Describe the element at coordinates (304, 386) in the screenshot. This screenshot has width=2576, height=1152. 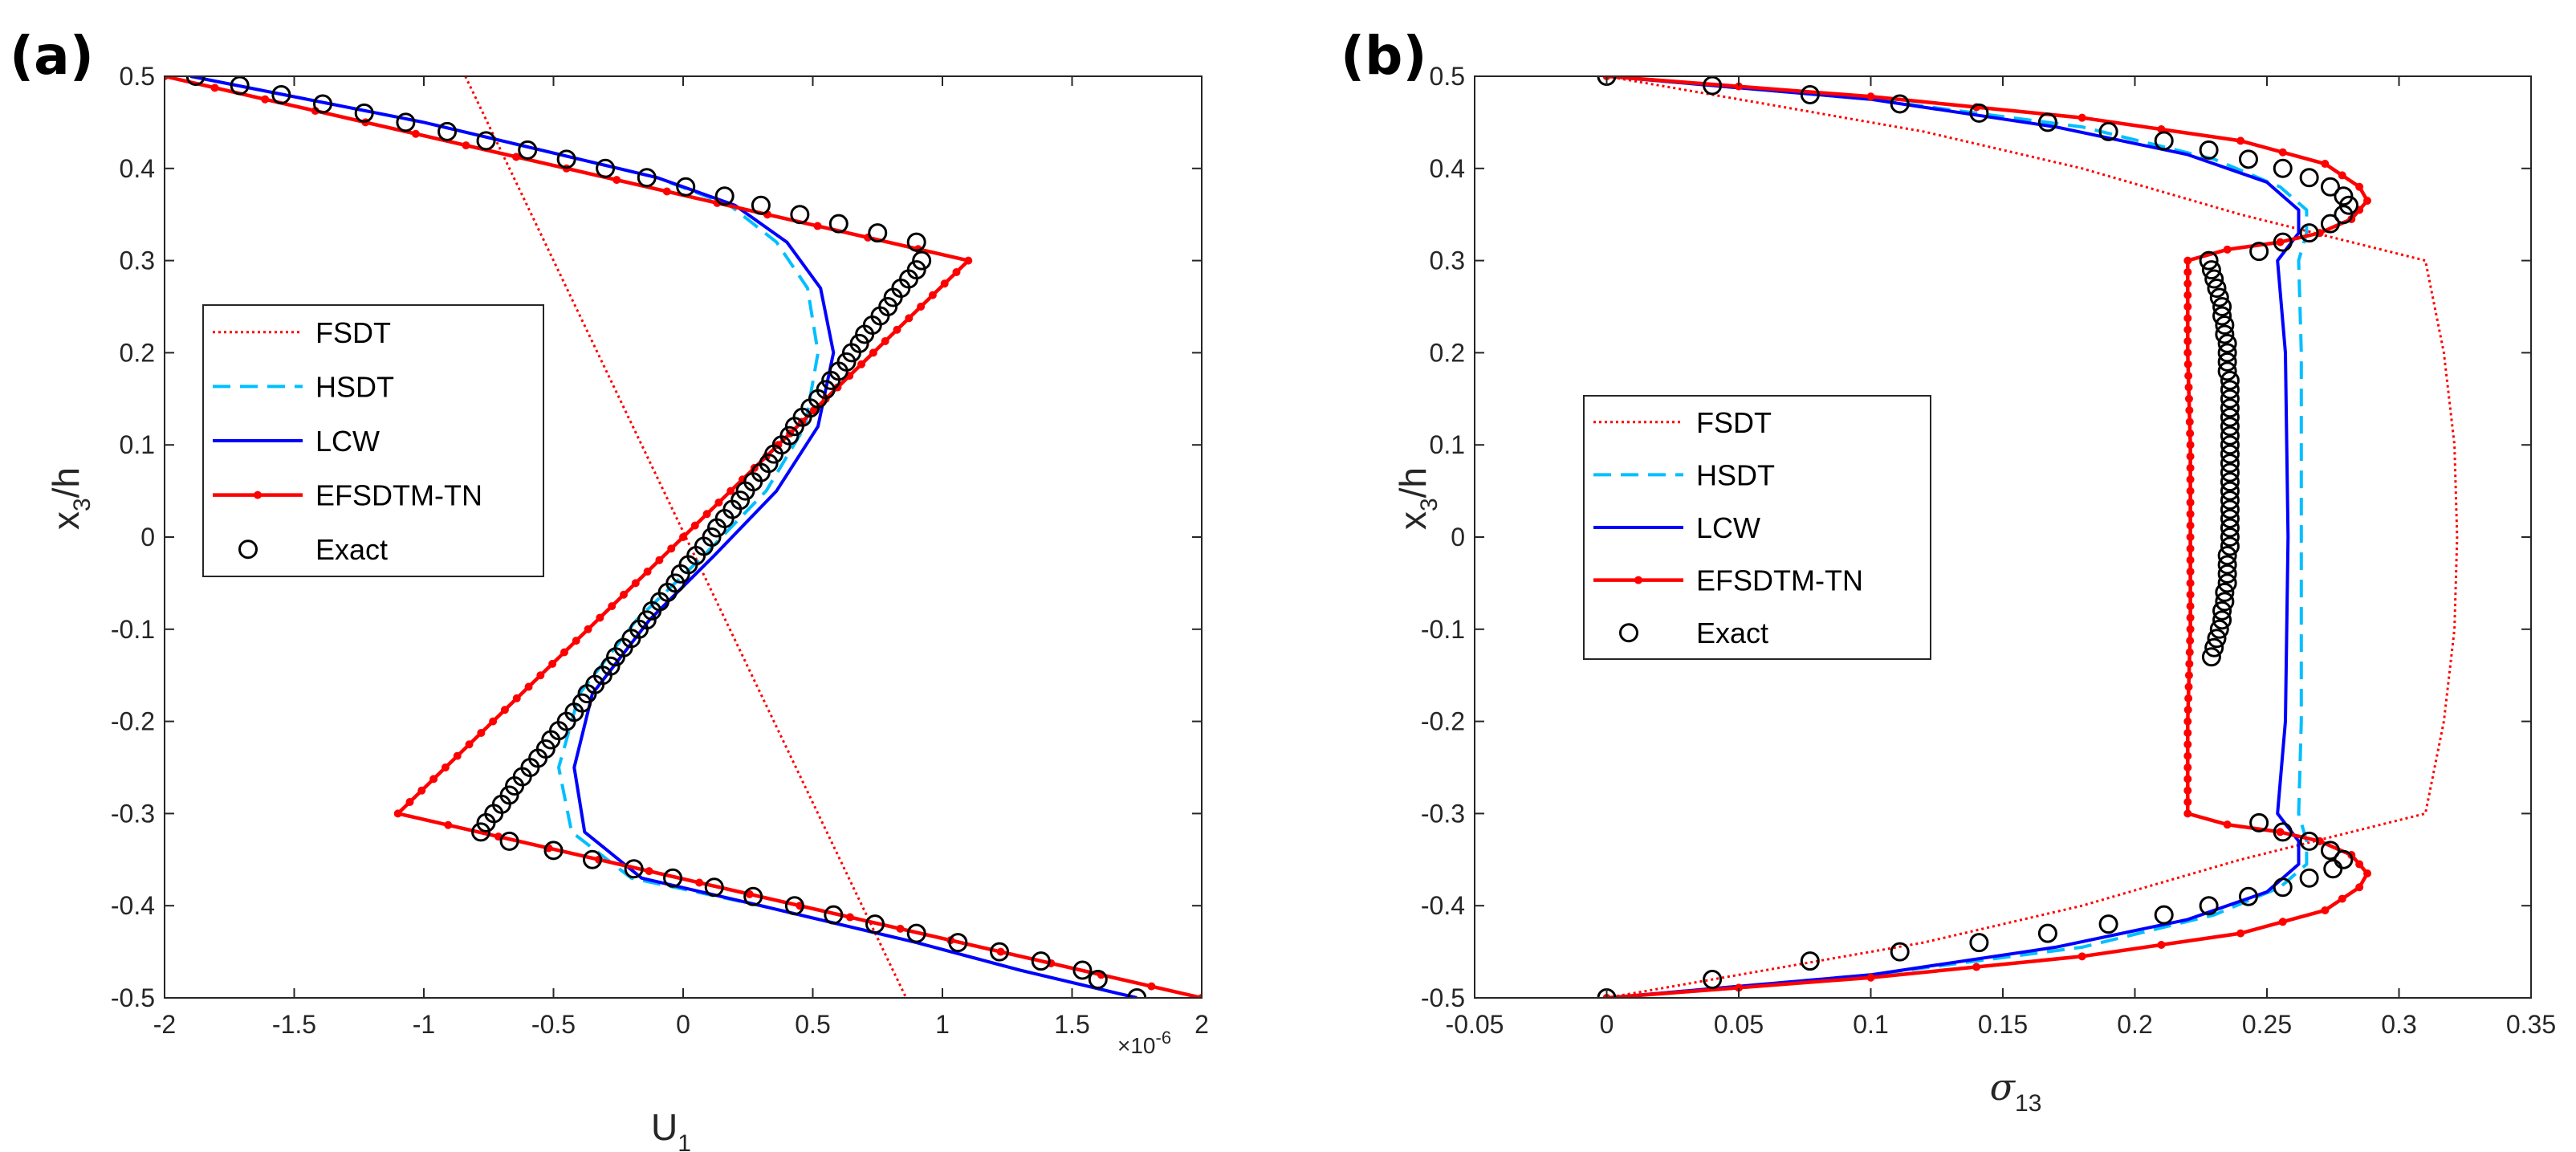
I see `panel-a-legend-item-hsdt: HSDT` at that location.